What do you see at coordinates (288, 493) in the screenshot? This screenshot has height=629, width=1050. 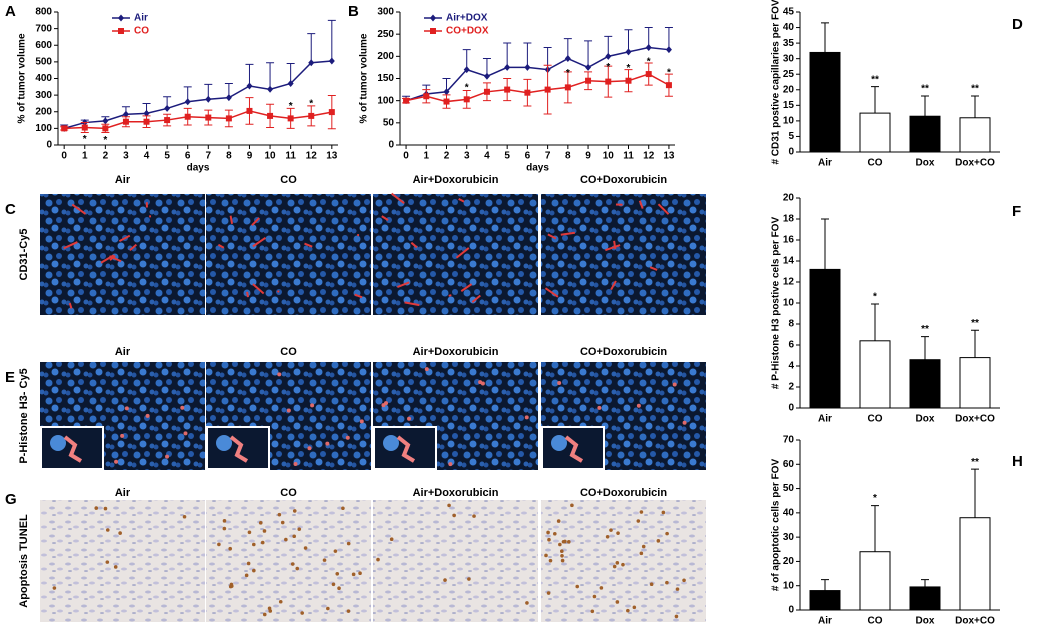 I see `column-header: CO` at bounding box center [288, 493].